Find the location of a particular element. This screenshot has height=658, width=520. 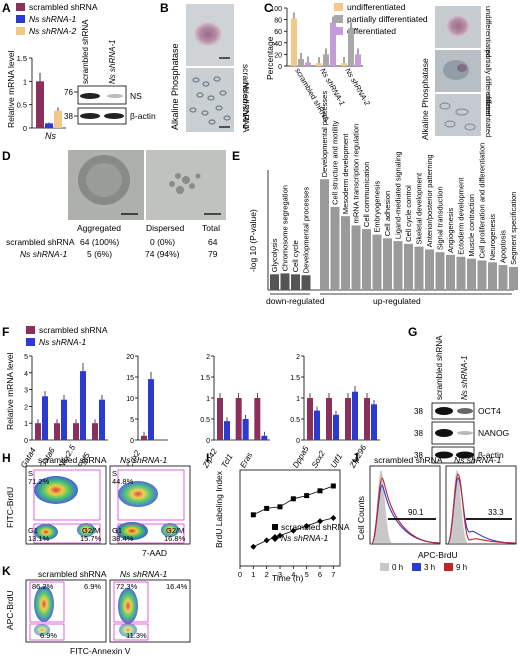

panel-h-xlabel: 7-AAD is located at coordinates (154, 553).